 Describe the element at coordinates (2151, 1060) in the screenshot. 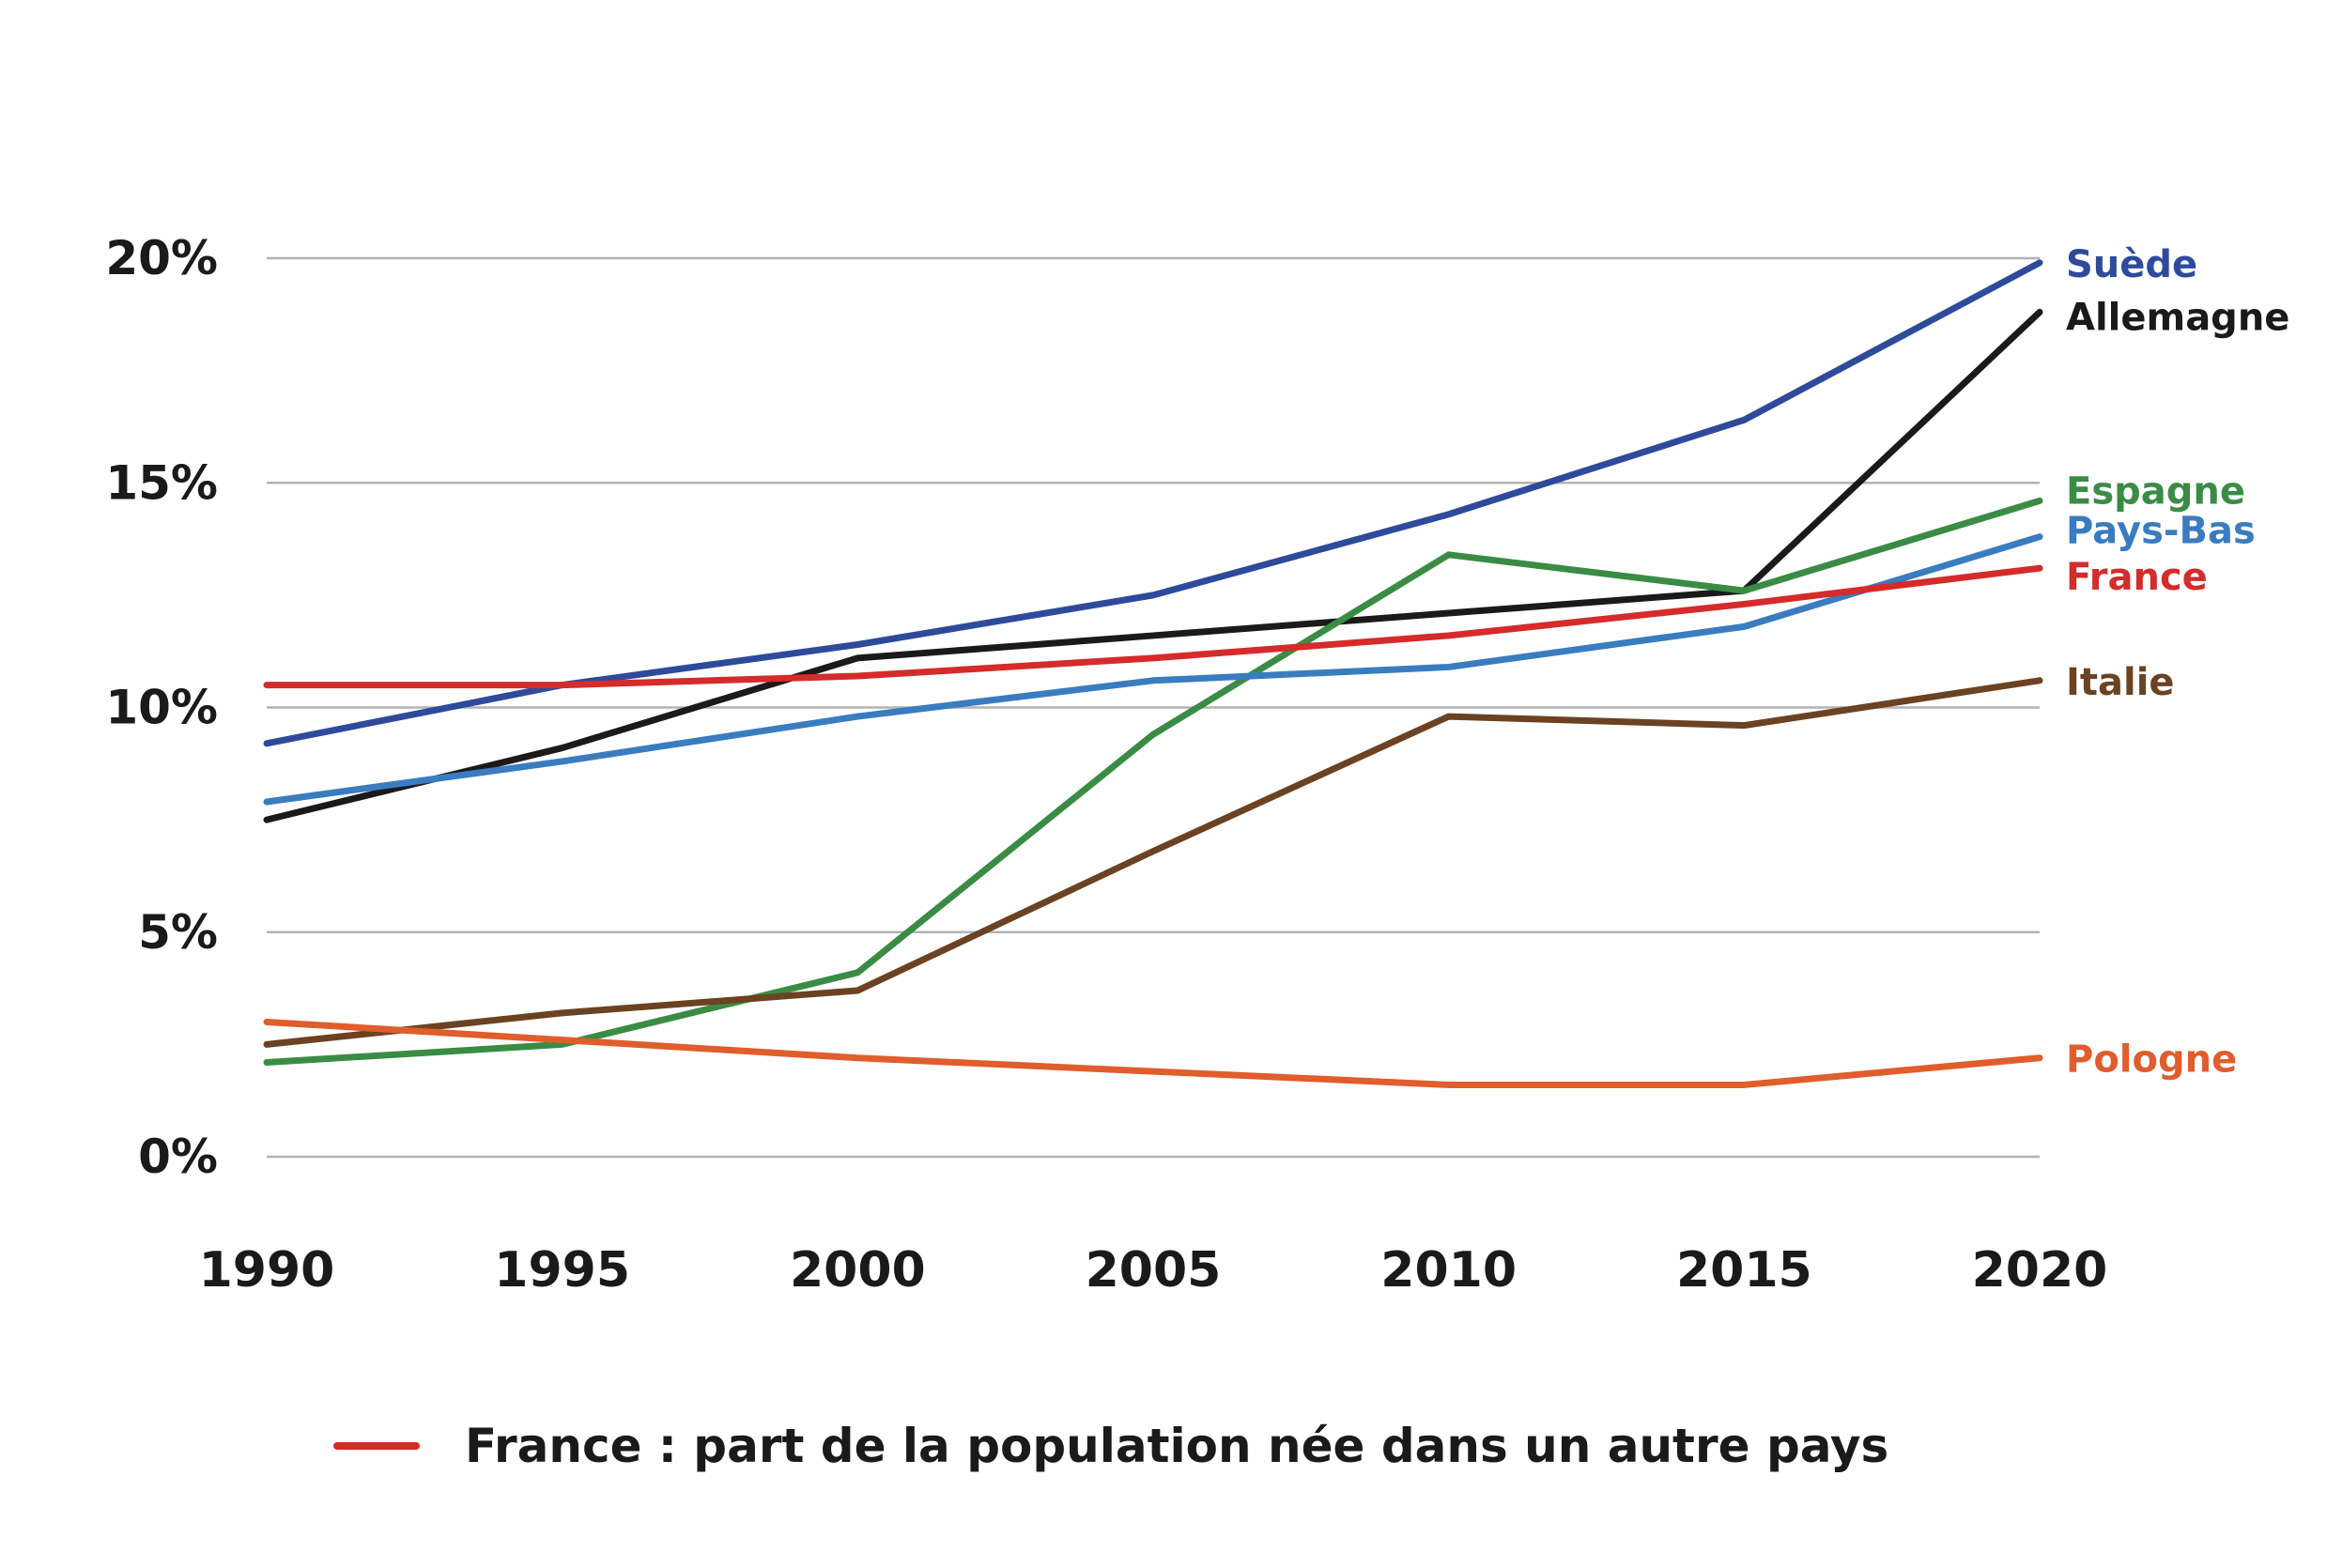

I see `end-label-pologne: Pologne` at that location.